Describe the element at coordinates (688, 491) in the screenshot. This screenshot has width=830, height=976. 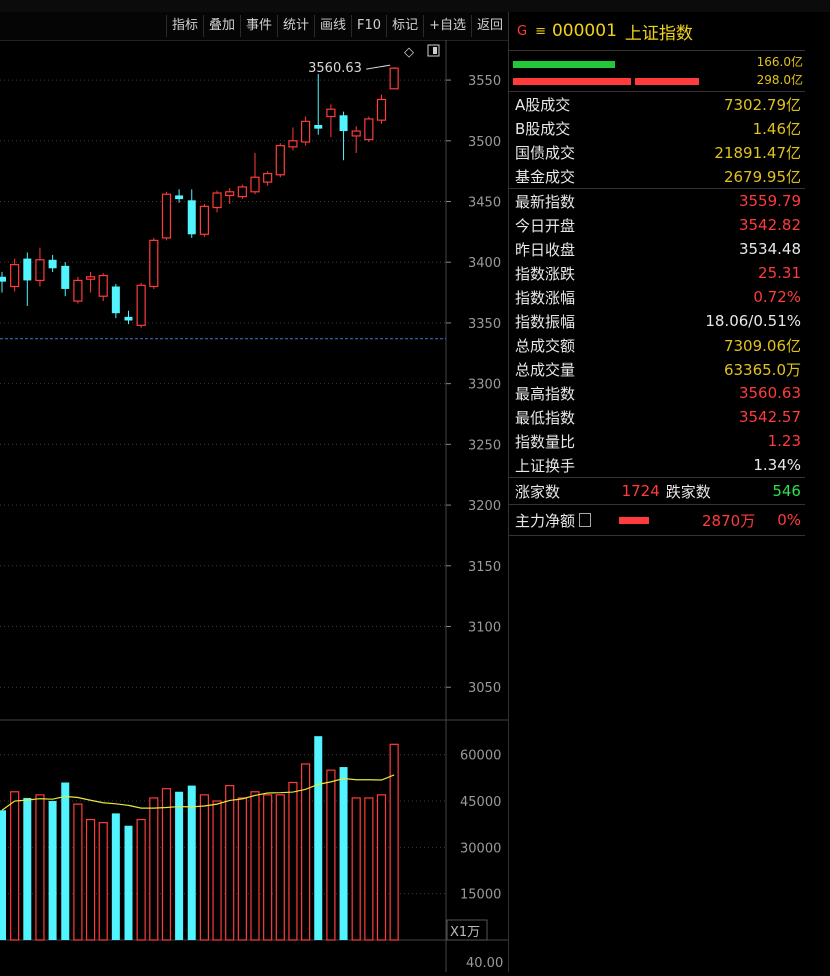
I see `down-count-label: 跌家数` at that location.